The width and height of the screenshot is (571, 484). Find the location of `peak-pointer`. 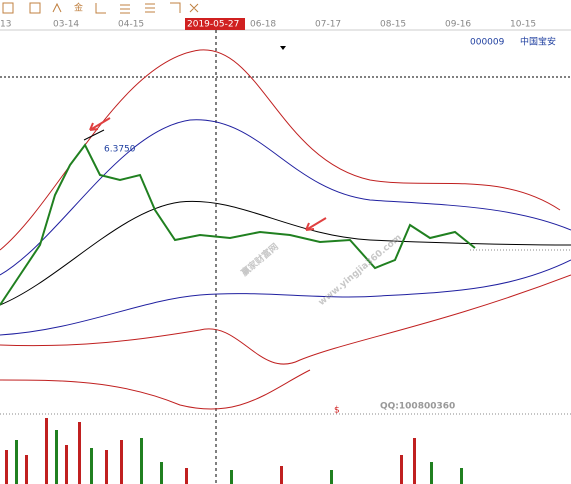

peak-pointer is located at coordinates (94, 135).